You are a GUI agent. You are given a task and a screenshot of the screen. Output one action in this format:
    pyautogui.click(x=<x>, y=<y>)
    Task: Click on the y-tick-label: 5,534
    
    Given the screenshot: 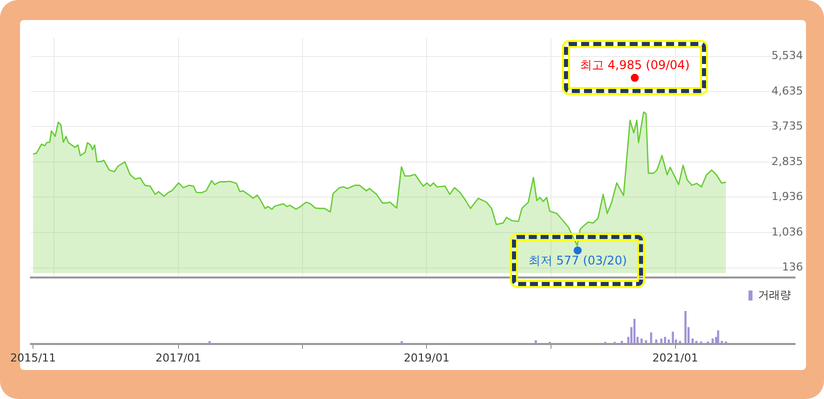 What is the action you would take?
    pyautogui.click(x=787, y=55)
    